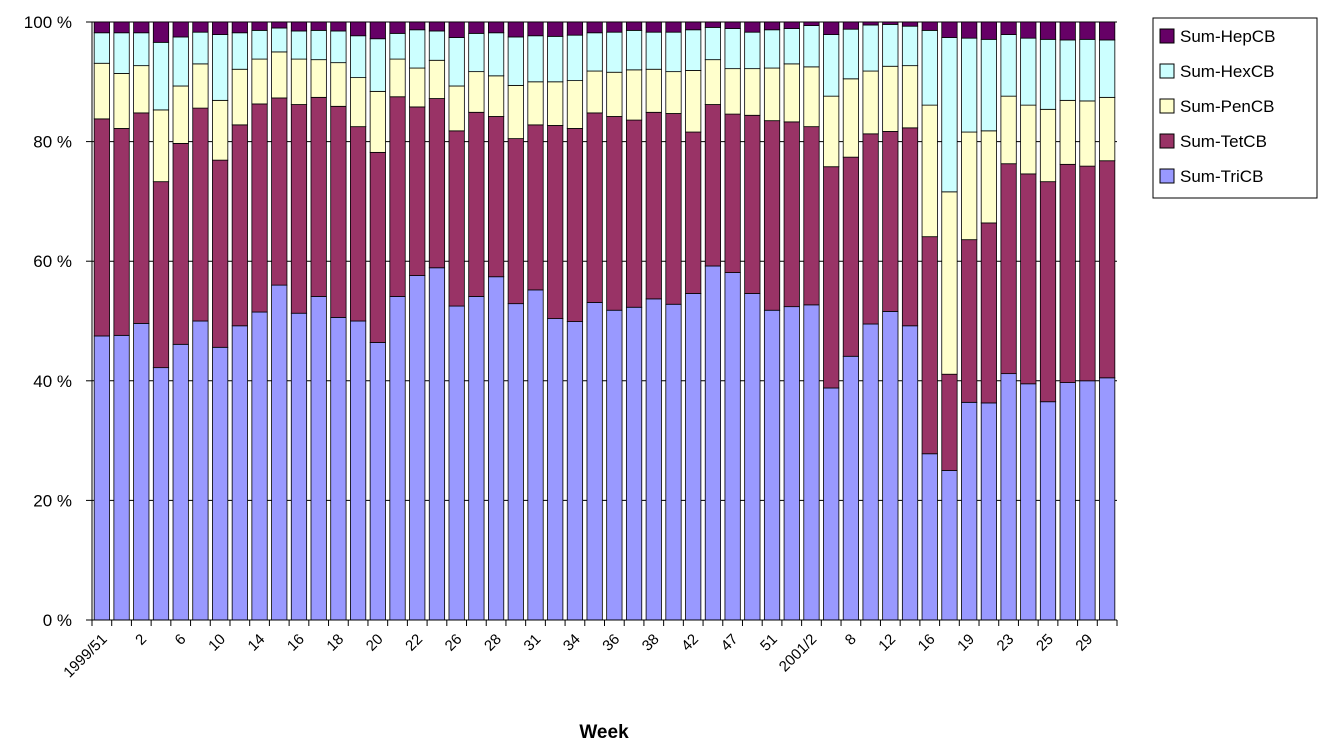 The image size is (1328, 750). What do you see at coordinates (52, 142) in the screenshot?
I see `y-tick-label: 80 %` at bounding box center [52, 142].